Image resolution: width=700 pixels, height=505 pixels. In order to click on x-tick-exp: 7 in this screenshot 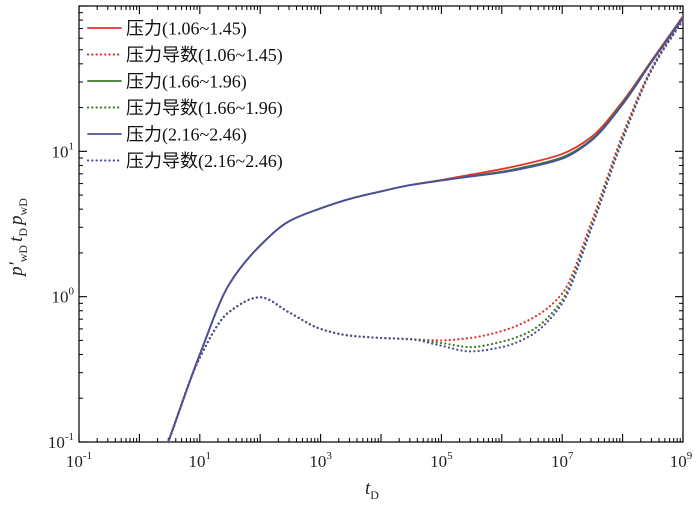, I will do `click(571, 456)`.